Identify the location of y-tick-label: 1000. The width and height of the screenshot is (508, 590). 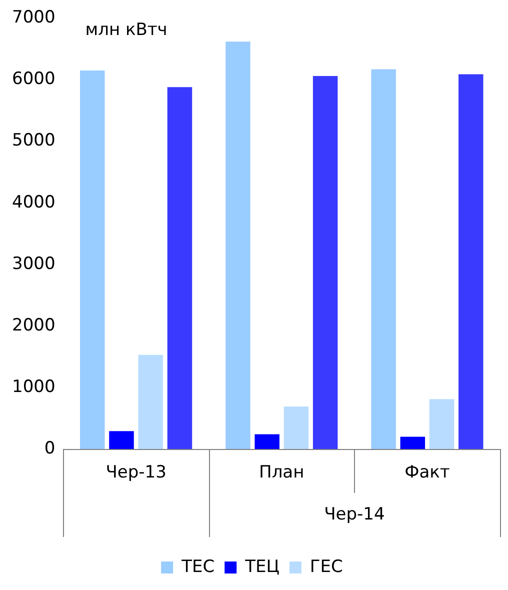
(34, 386).